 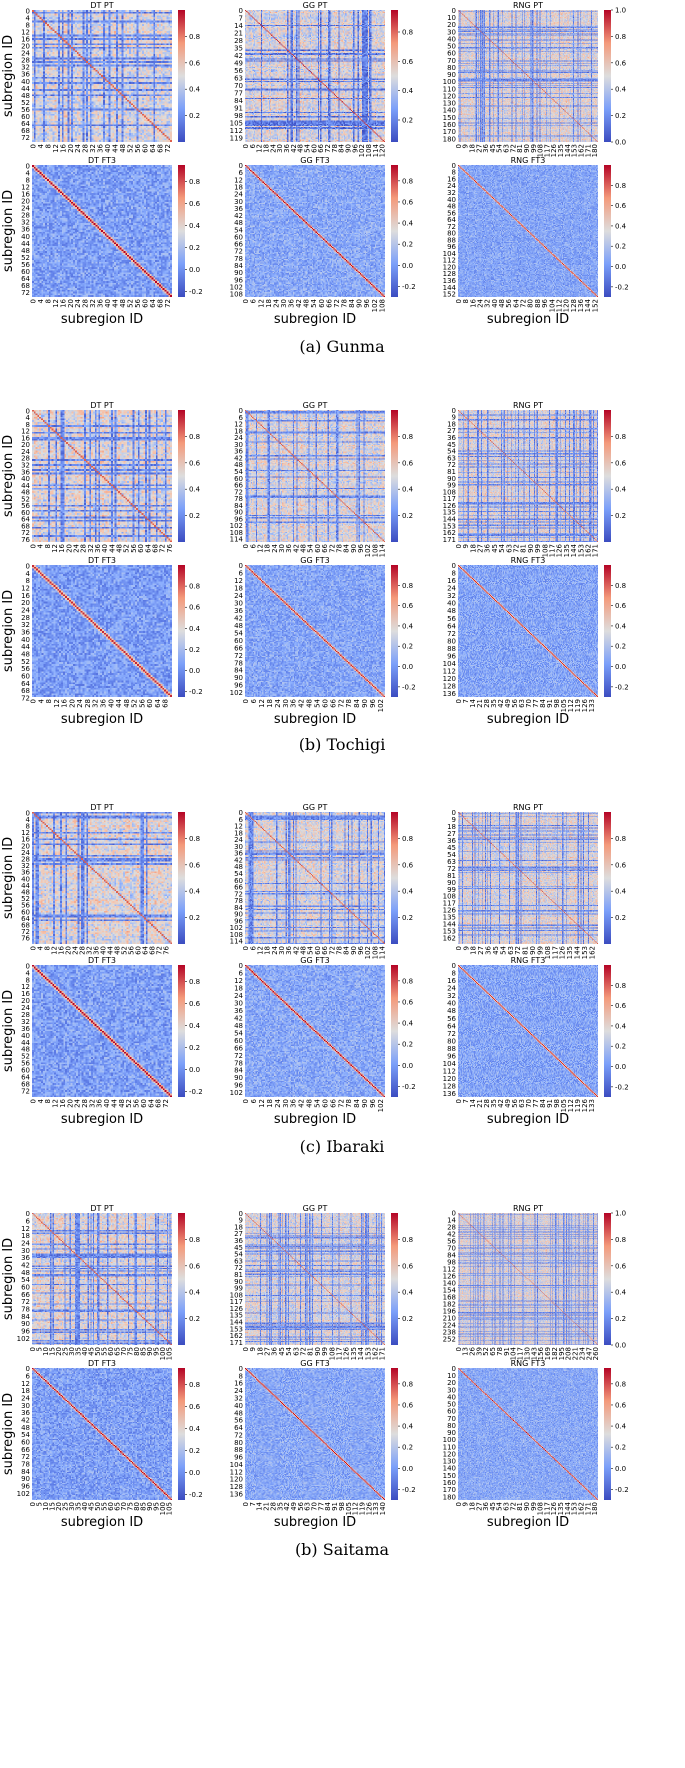 What do you see at coordinates (451, 1419) in the screenshot?
I see `y-tick-label: 70` at bounding box center [451, 1419].